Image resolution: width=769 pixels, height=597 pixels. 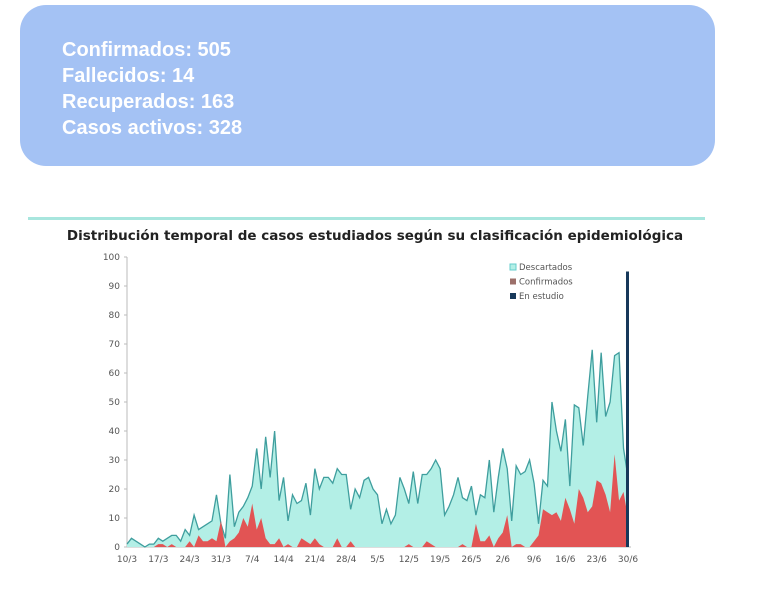 I want to click on y-tick-label: 80, so click(x=115, y=316).